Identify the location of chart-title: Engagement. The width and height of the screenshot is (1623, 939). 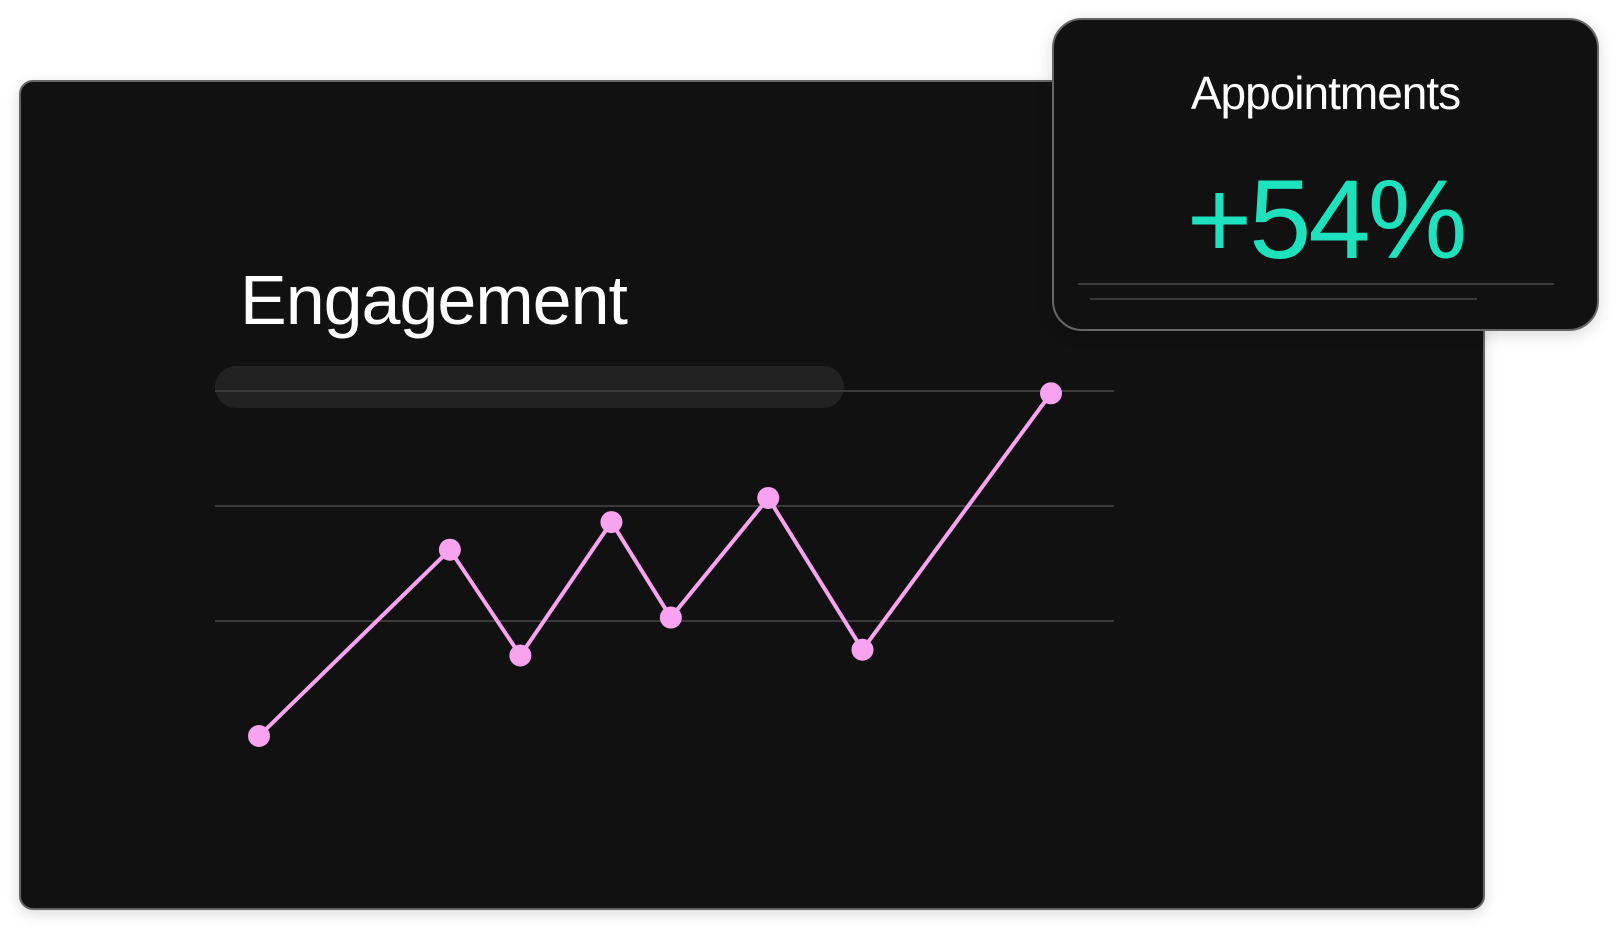
(434, 300).